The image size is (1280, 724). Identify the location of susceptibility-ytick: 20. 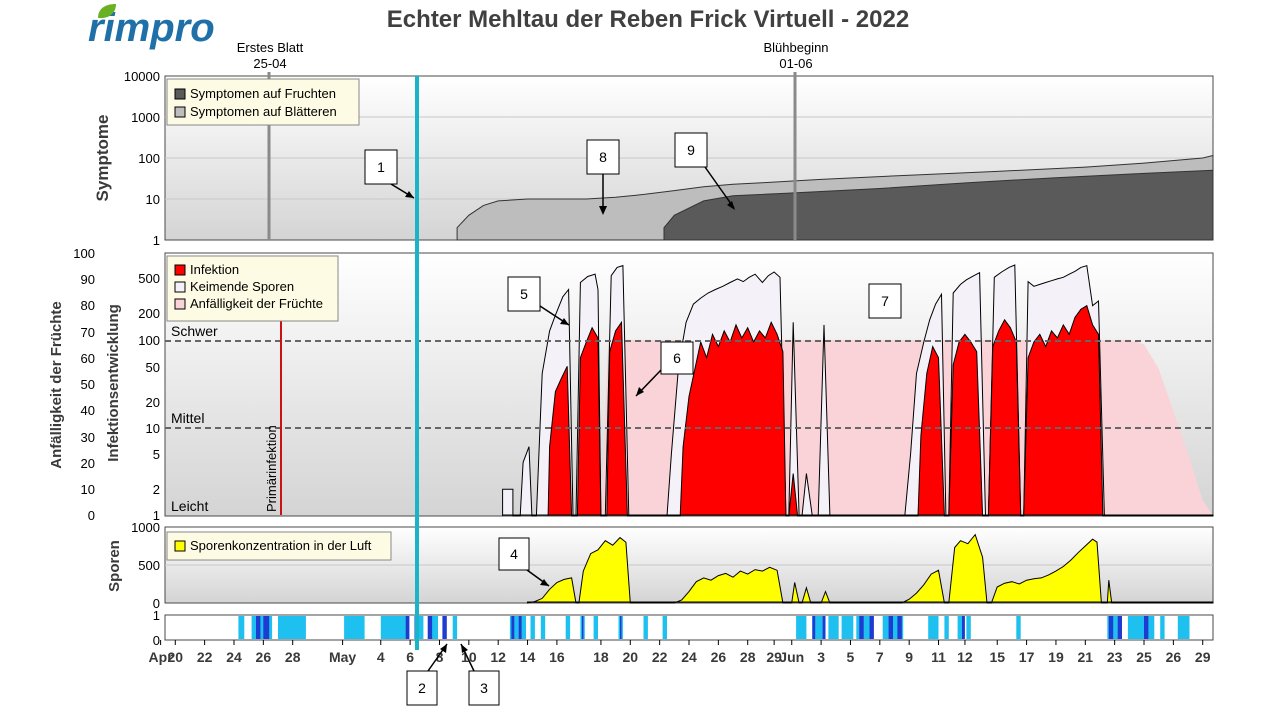
(88, 463).